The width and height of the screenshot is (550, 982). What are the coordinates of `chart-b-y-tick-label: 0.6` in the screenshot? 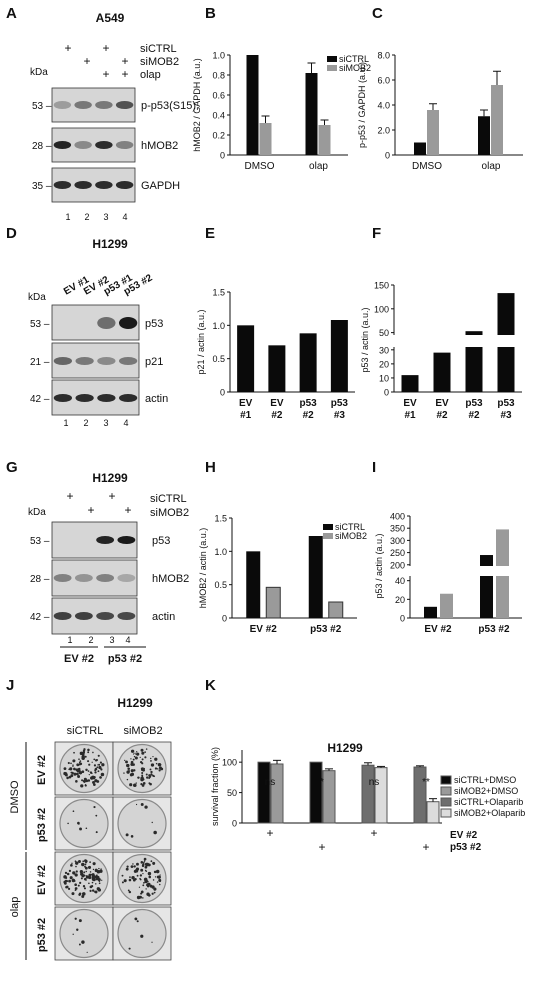 It's located at (218, 96).